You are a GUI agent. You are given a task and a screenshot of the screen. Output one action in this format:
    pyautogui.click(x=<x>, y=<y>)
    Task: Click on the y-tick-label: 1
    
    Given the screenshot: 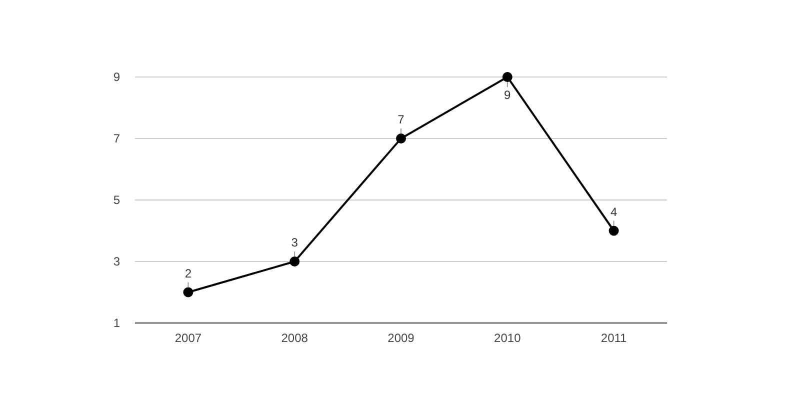 What is the action you would take?
    pyautogui.click(x=116, y=323)
    